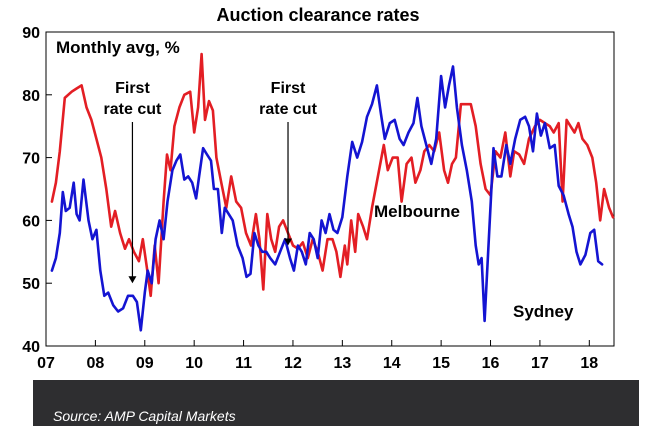 The height and width of the screenshot is (426, 649). I want to click on y-tick-label: 40, so click(31, 347).